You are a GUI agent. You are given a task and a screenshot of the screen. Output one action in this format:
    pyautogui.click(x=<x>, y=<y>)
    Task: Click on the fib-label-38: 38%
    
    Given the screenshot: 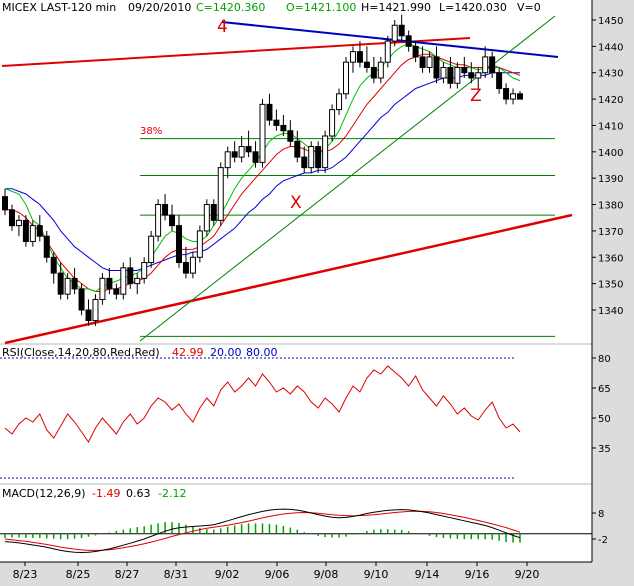 What is the action you would take?
    pyautogui.click(x=151, y=131)
    